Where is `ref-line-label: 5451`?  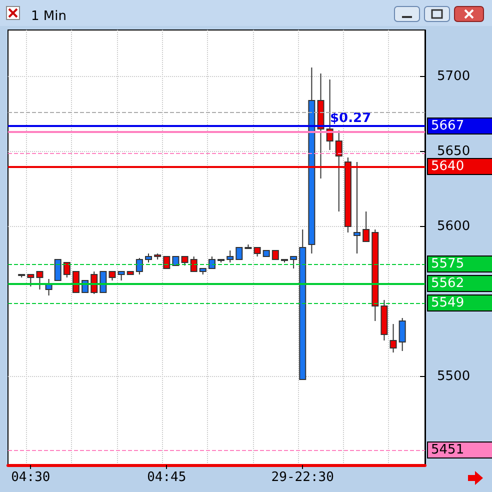
ref-line-label: 5451 is located at coordinates (447, 450).